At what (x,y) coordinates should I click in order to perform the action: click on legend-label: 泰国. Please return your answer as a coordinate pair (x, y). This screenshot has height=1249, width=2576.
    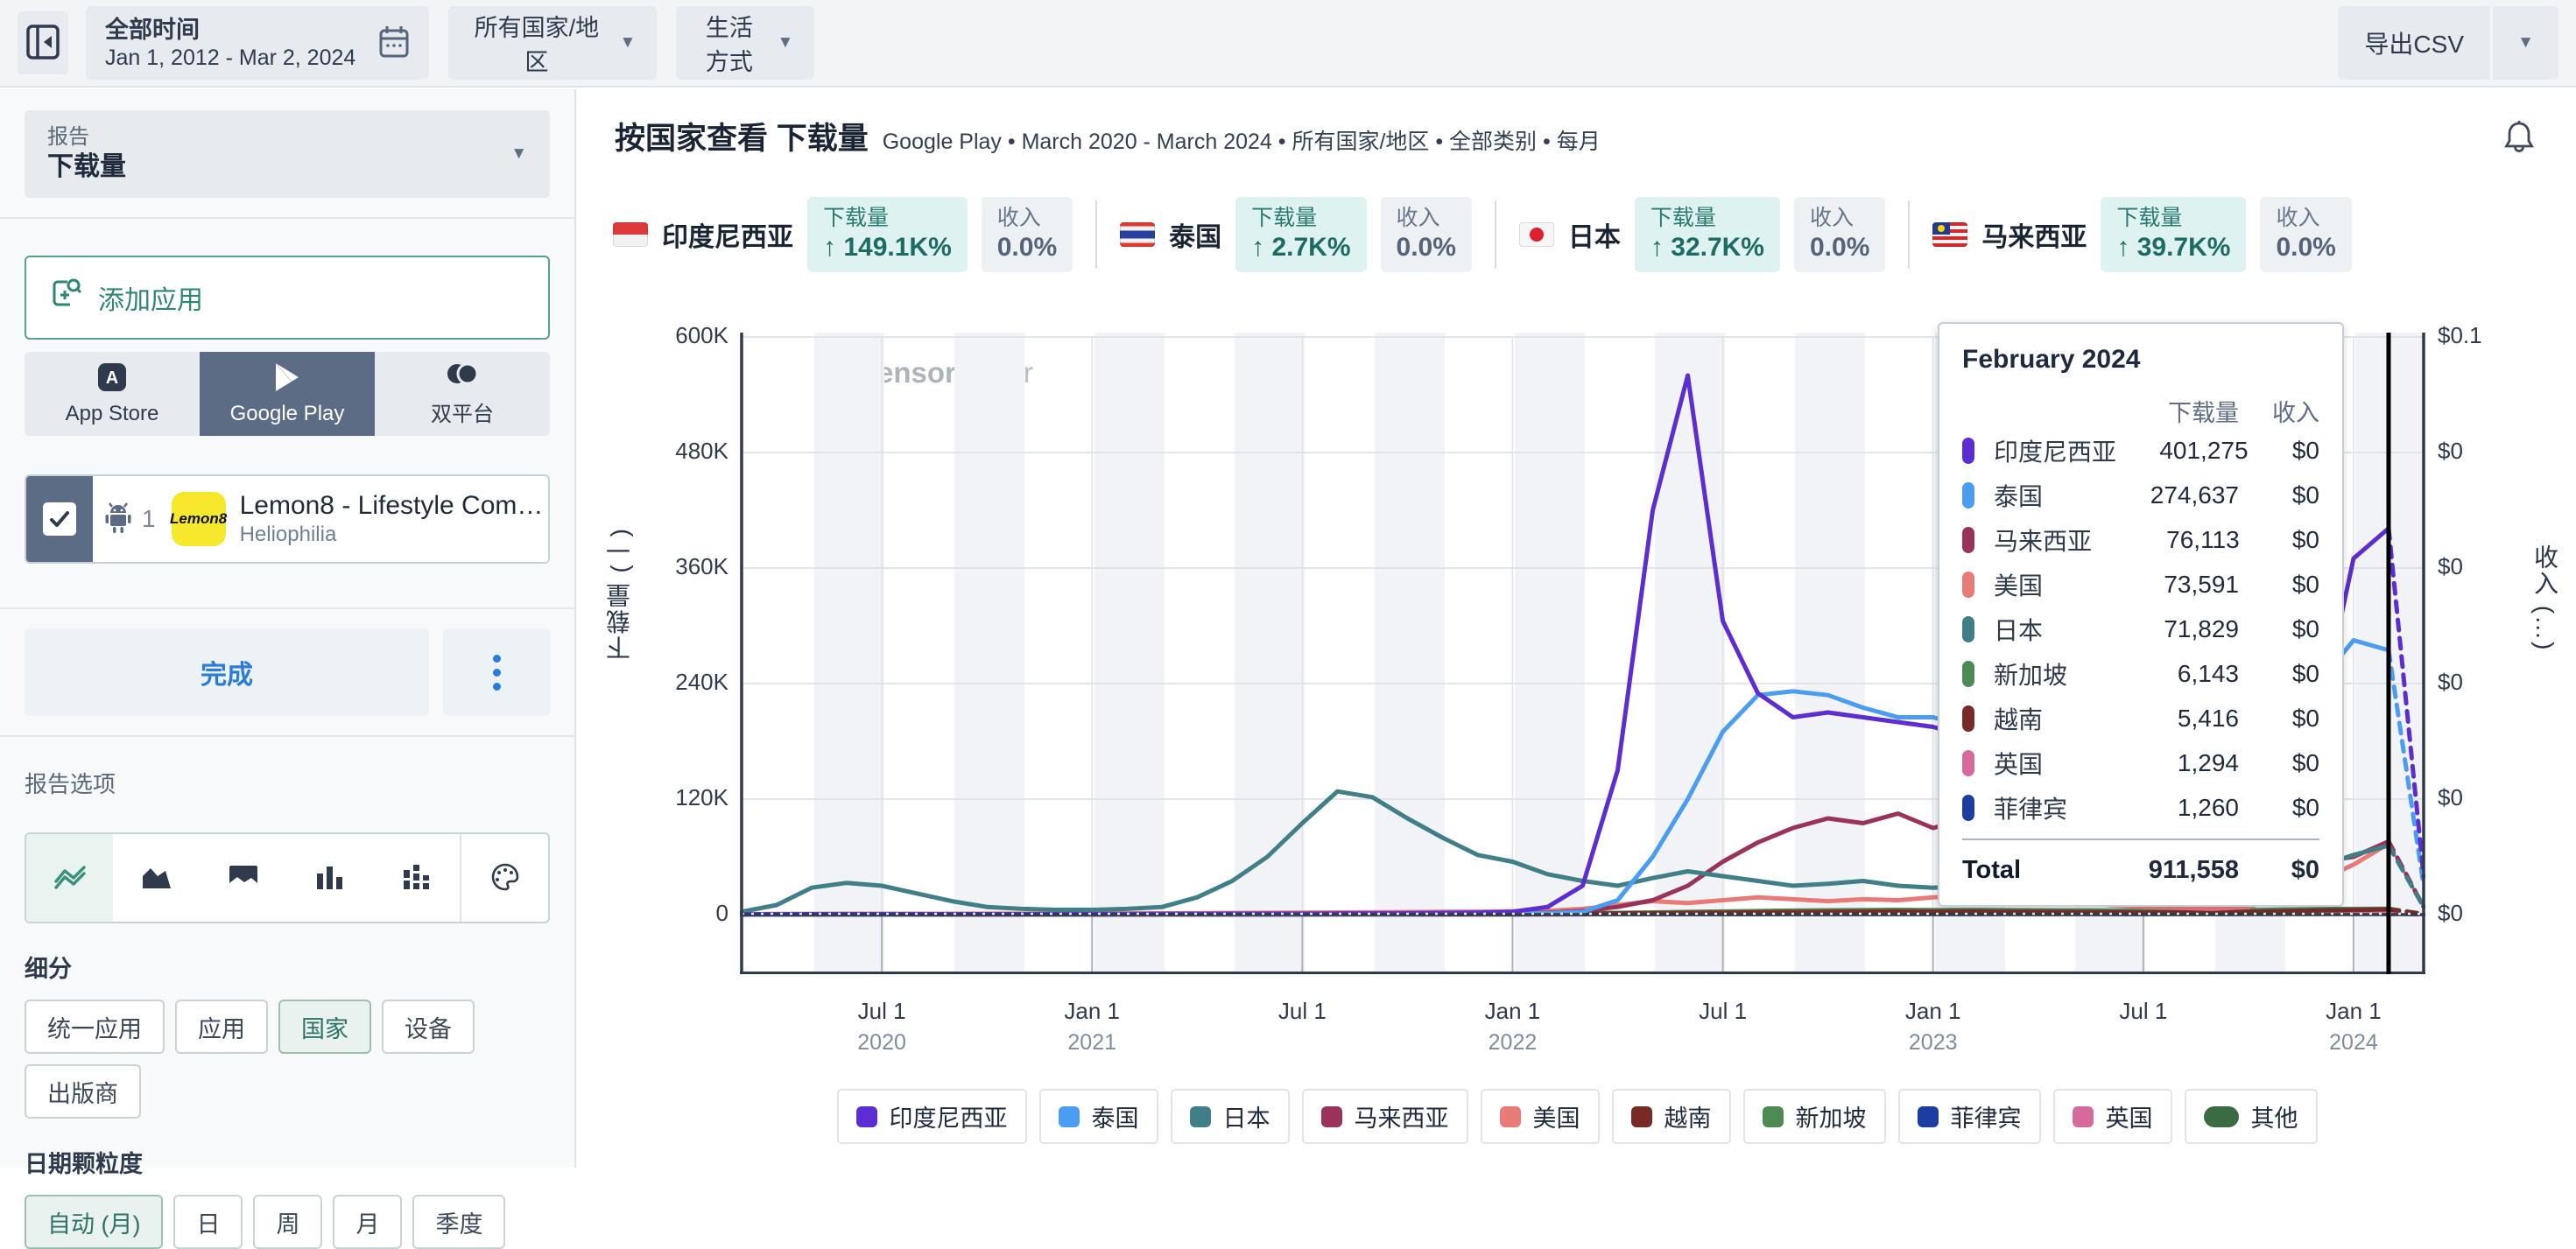
    Looking at the image, I should click on (1115, 1118).